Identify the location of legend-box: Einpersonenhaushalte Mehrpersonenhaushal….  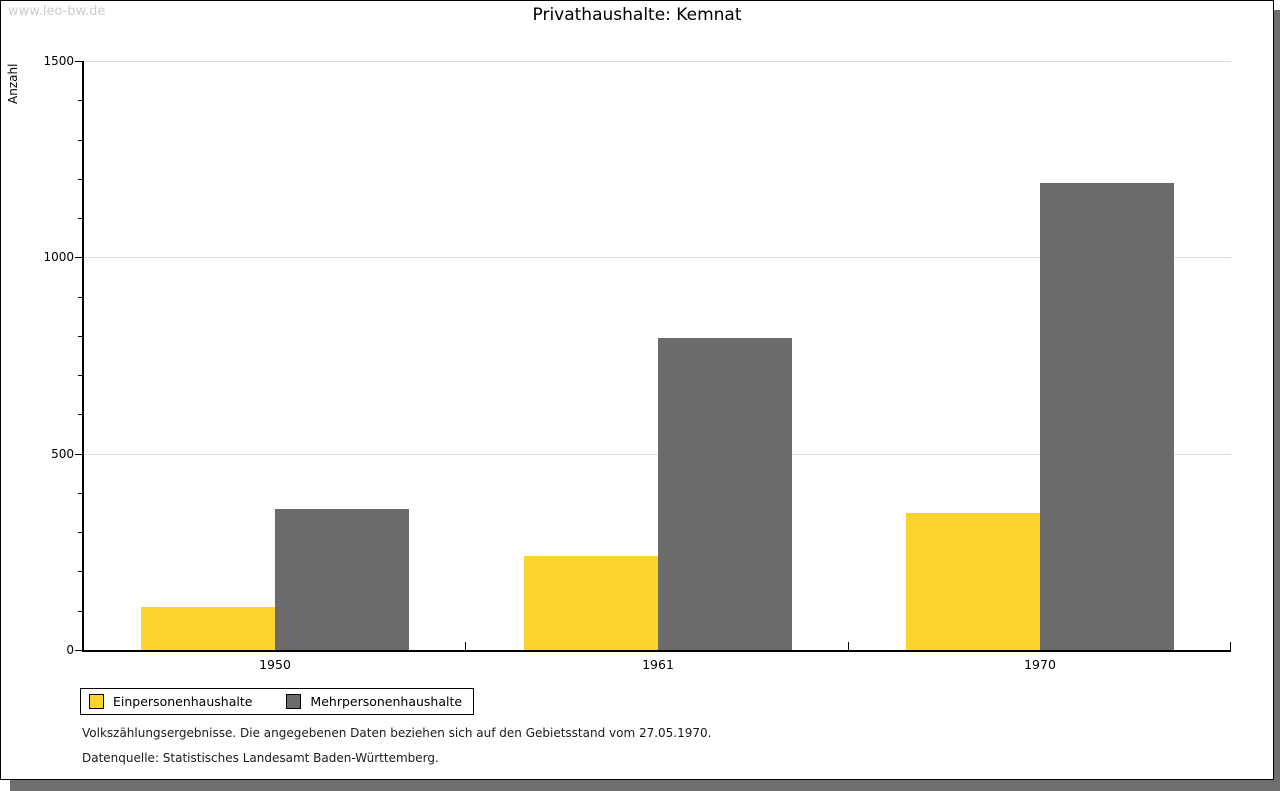
(277, 701).